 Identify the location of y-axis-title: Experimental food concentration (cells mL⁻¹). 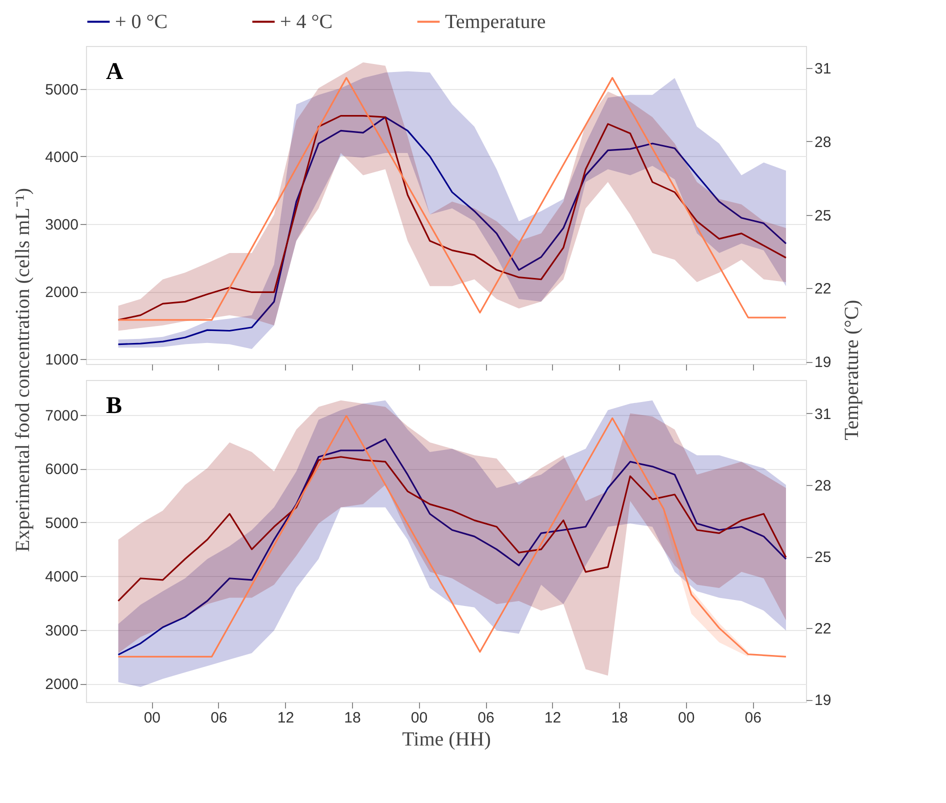
(23, 370).